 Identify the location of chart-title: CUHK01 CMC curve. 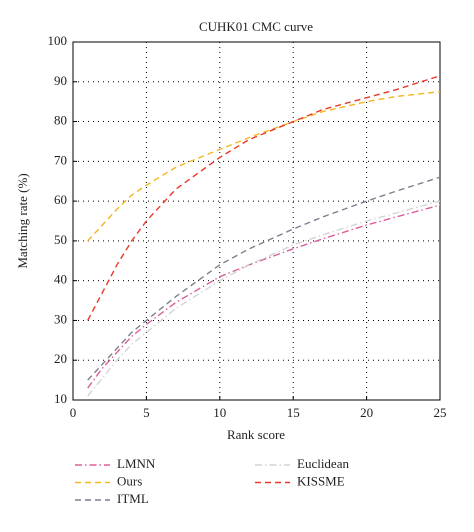
(256, 26).